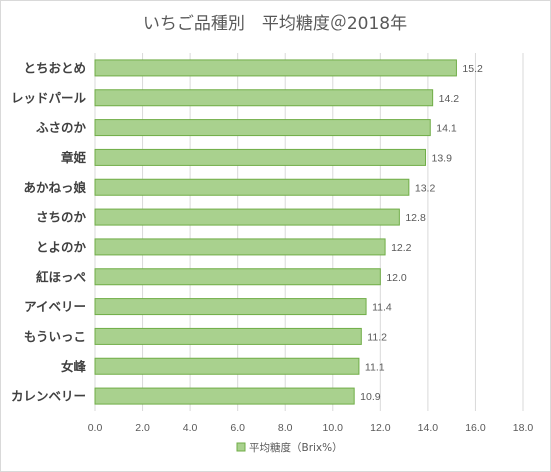  Describe the element at coordinates (472, 69) in the screenshot. I see `data-label: 15.2` at that location.